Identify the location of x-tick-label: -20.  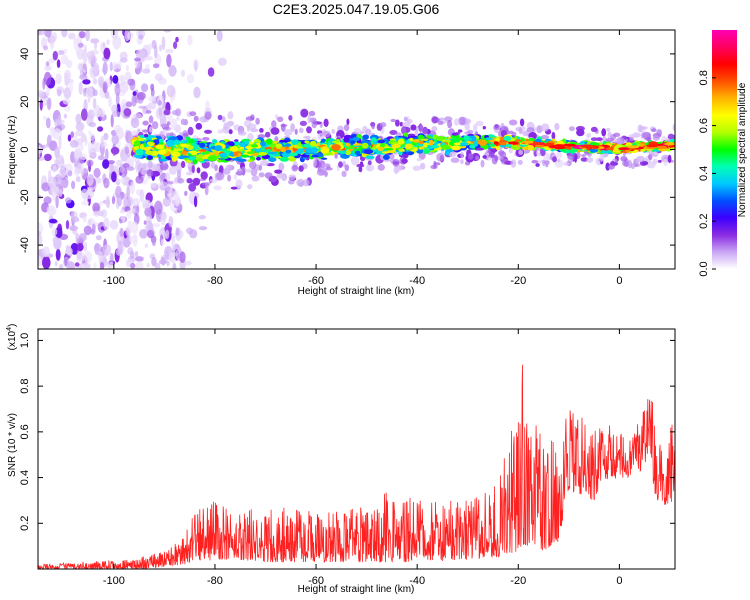
(518, 281).